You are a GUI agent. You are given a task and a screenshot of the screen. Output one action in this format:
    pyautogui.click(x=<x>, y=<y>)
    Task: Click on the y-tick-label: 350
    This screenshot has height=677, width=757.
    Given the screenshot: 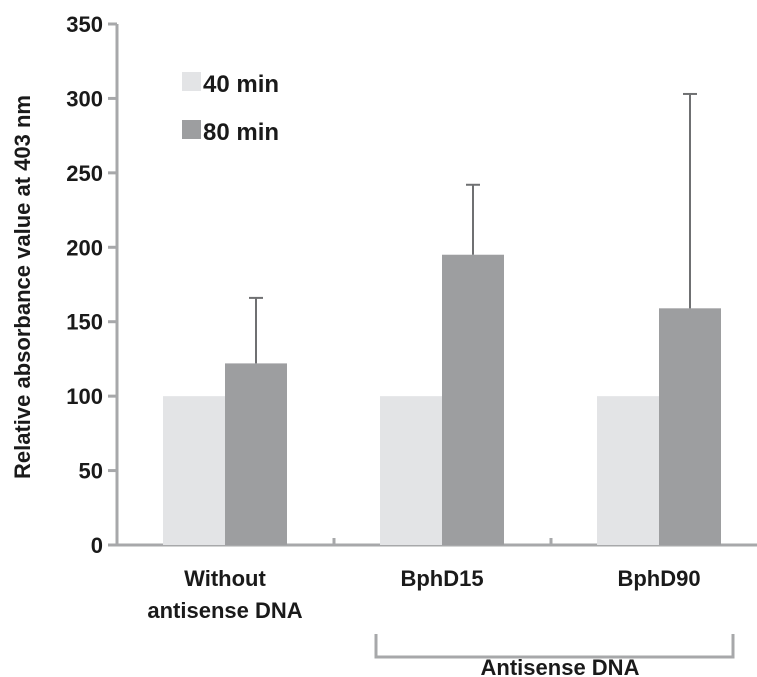 What is the action you would take?
    pyautogui.click(x=84, y=24)
    